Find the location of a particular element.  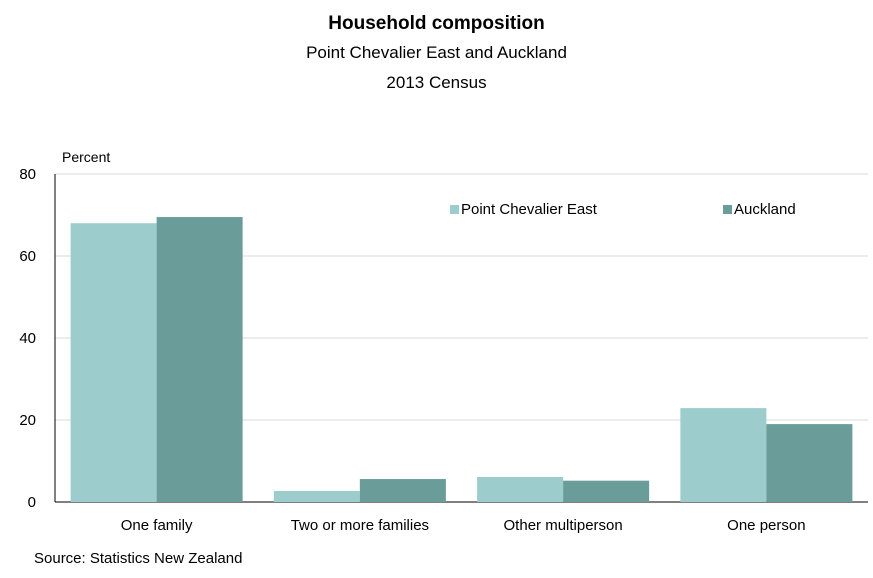

chart-subtitle-census: 2013 Census is located at coordinates (436, 82).